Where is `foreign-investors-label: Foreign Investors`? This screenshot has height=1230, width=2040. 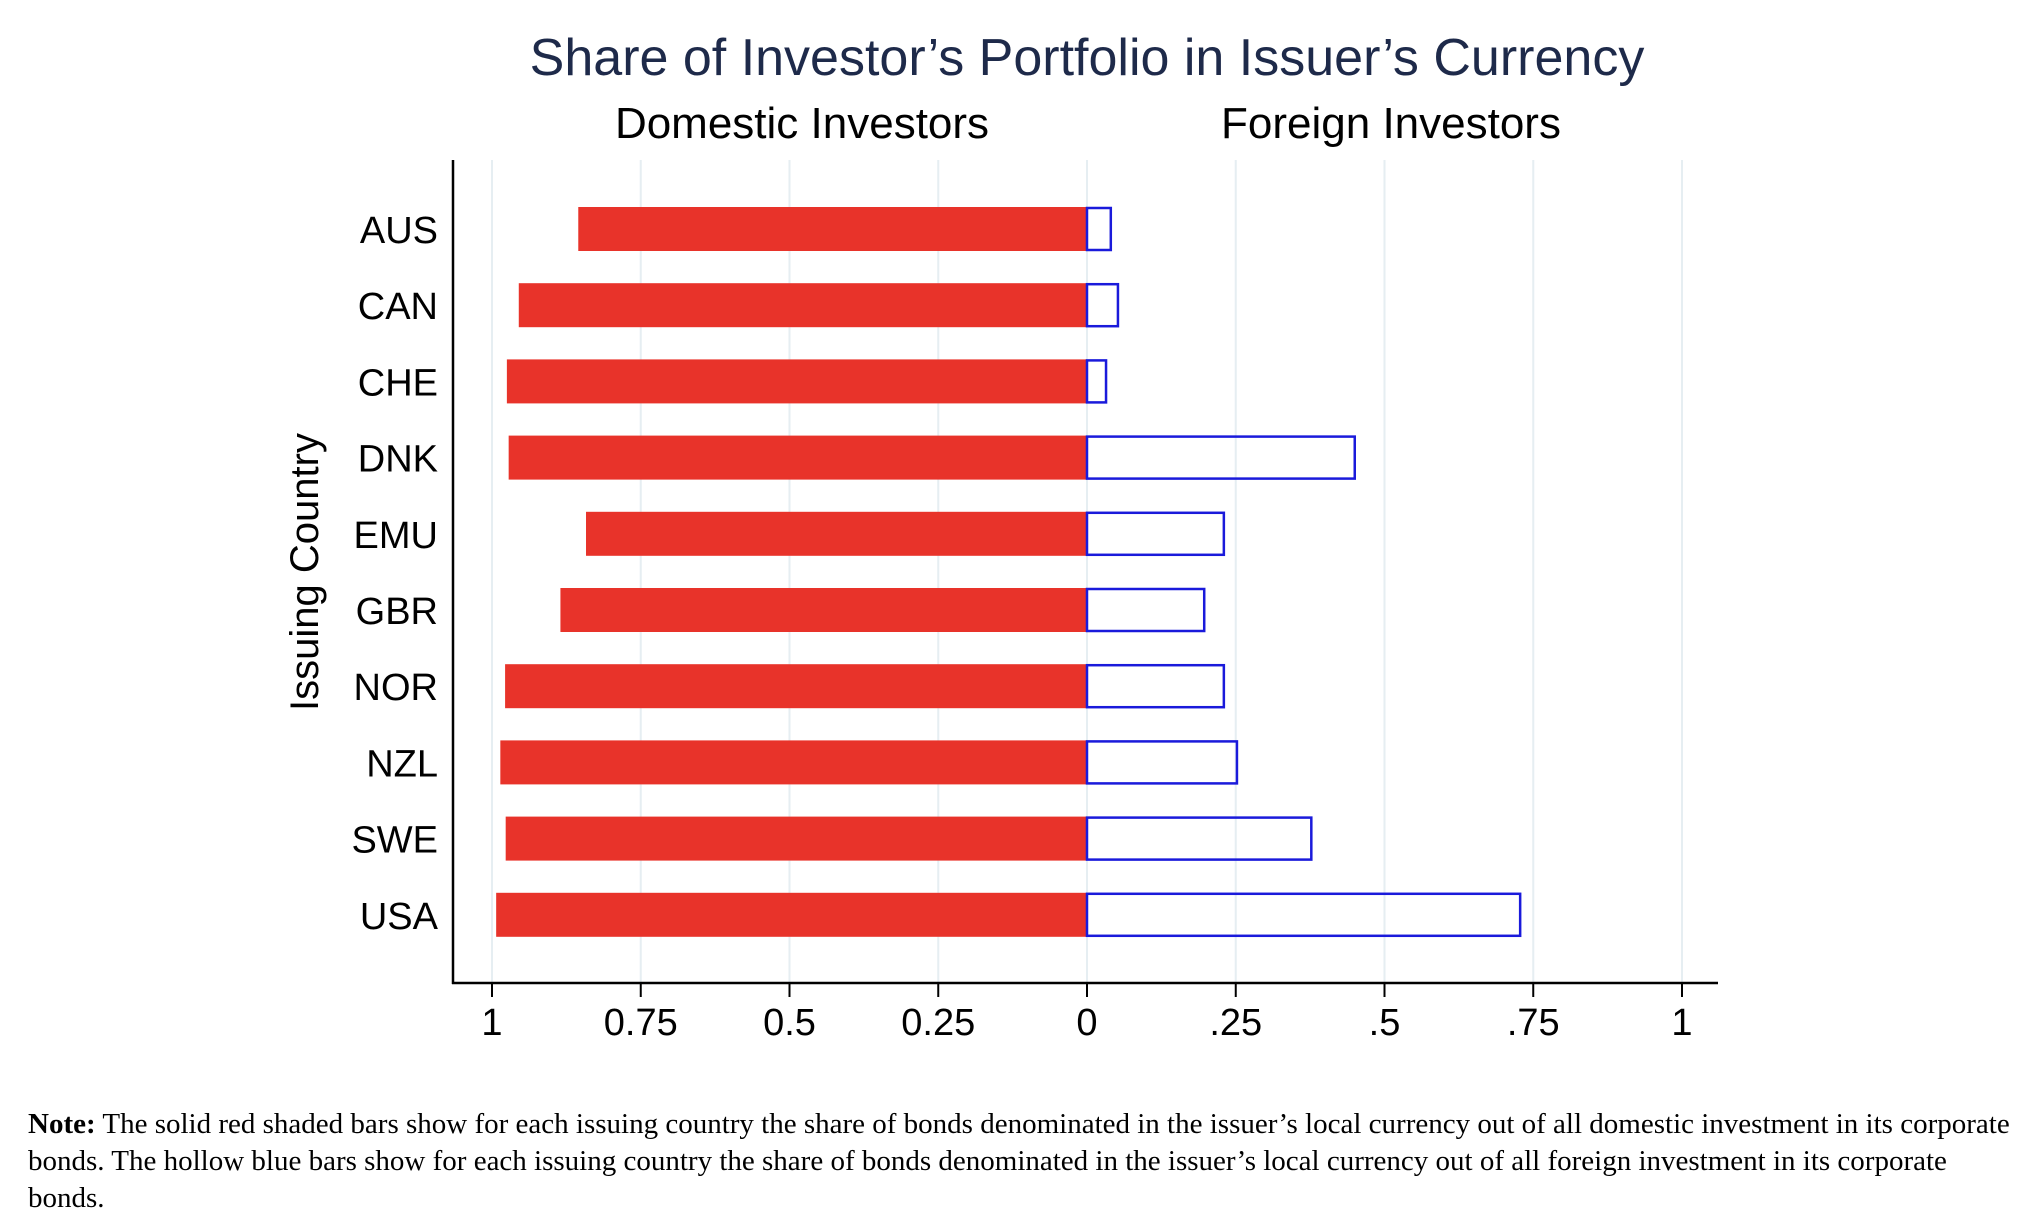
foreign-investors-label: Foreign Investors is located at coordinates (1391, 123).